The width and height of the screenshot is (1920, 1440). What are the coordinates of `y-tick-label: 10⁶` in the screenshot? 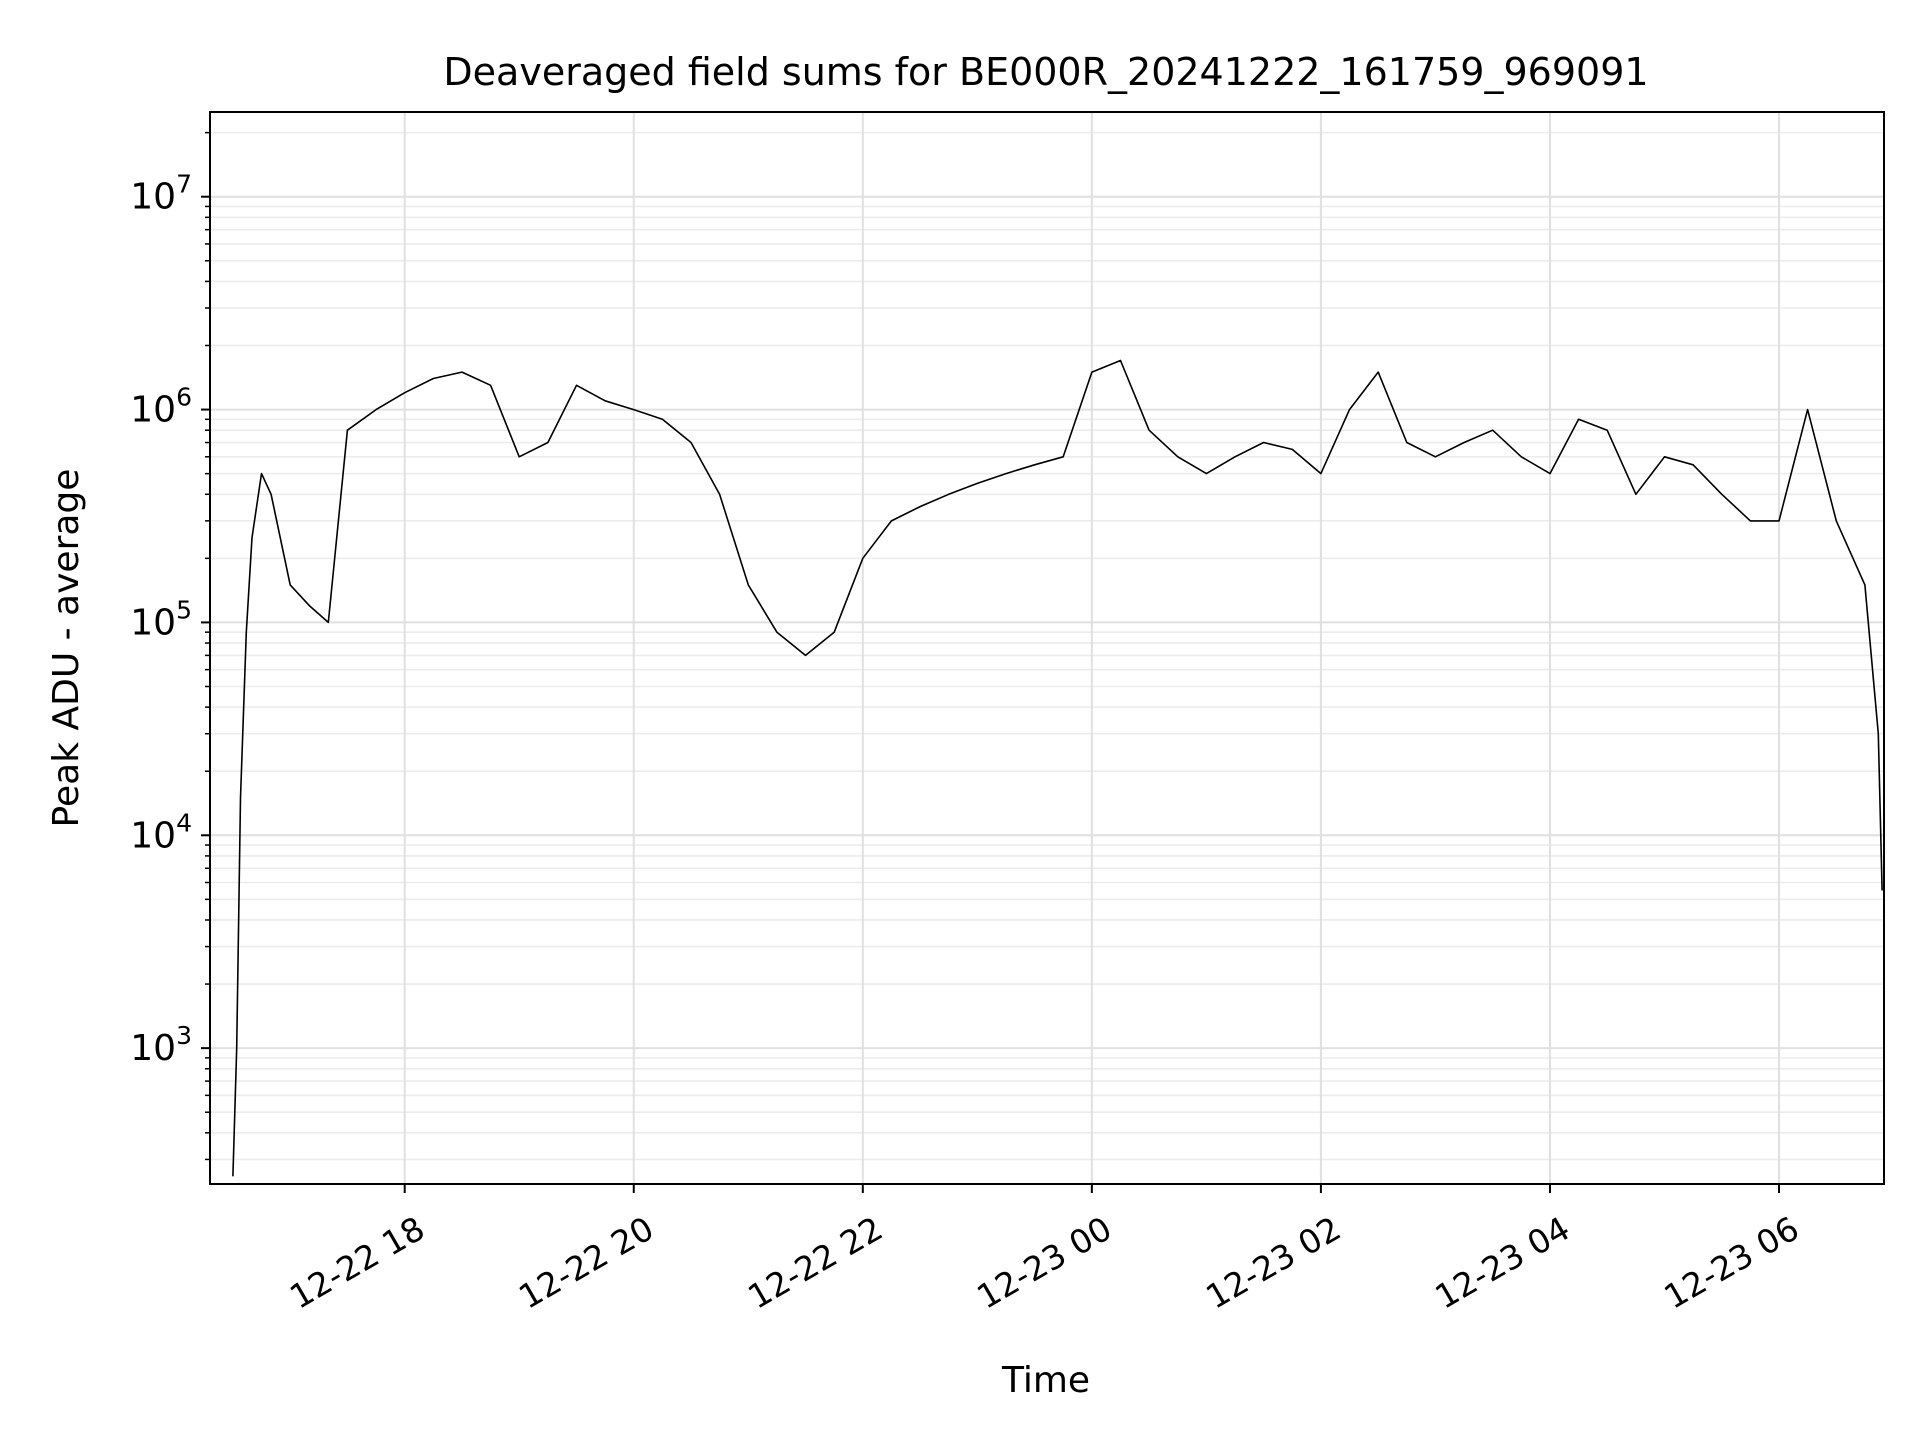 It's located at (161, 407).